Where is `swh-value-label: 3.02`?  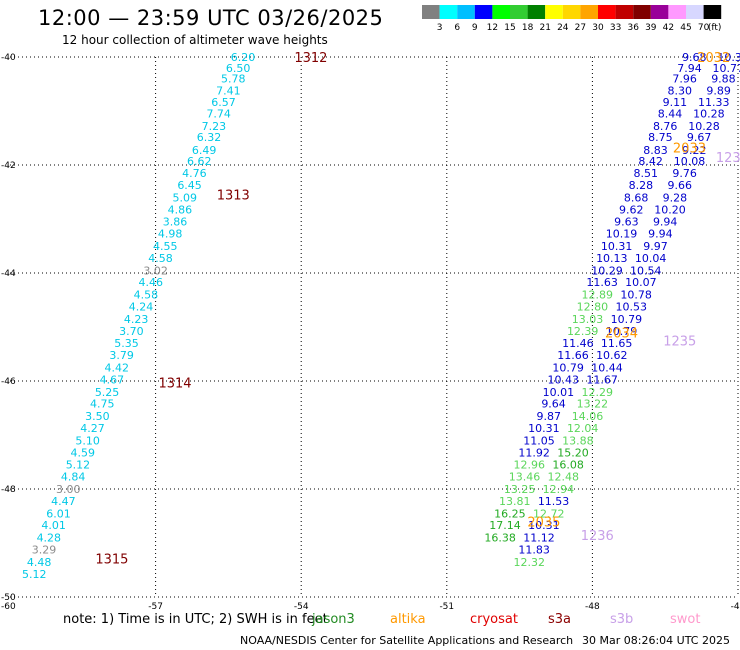 swh-value-label: 3.02 is located at coordinates (155, 270).